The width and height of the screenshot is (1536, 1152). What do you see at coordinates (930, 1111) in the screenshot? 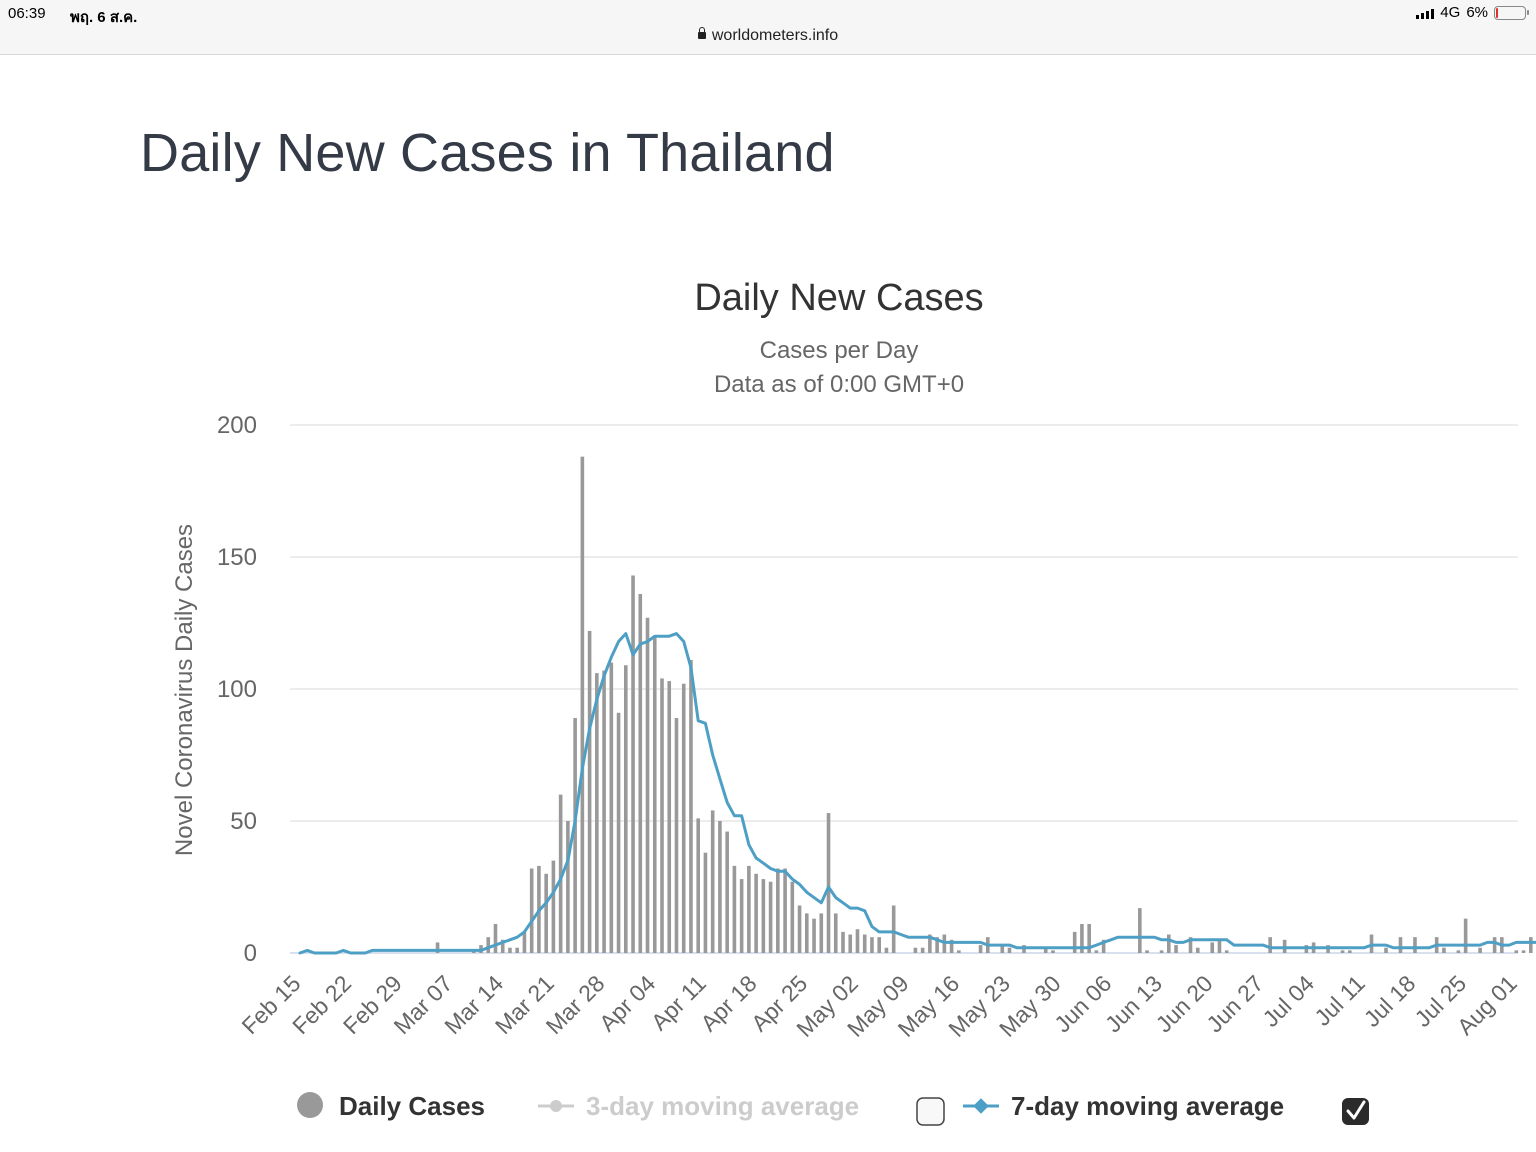
I see `legend-3day-checkbox` at bounding box center [930, 1111].